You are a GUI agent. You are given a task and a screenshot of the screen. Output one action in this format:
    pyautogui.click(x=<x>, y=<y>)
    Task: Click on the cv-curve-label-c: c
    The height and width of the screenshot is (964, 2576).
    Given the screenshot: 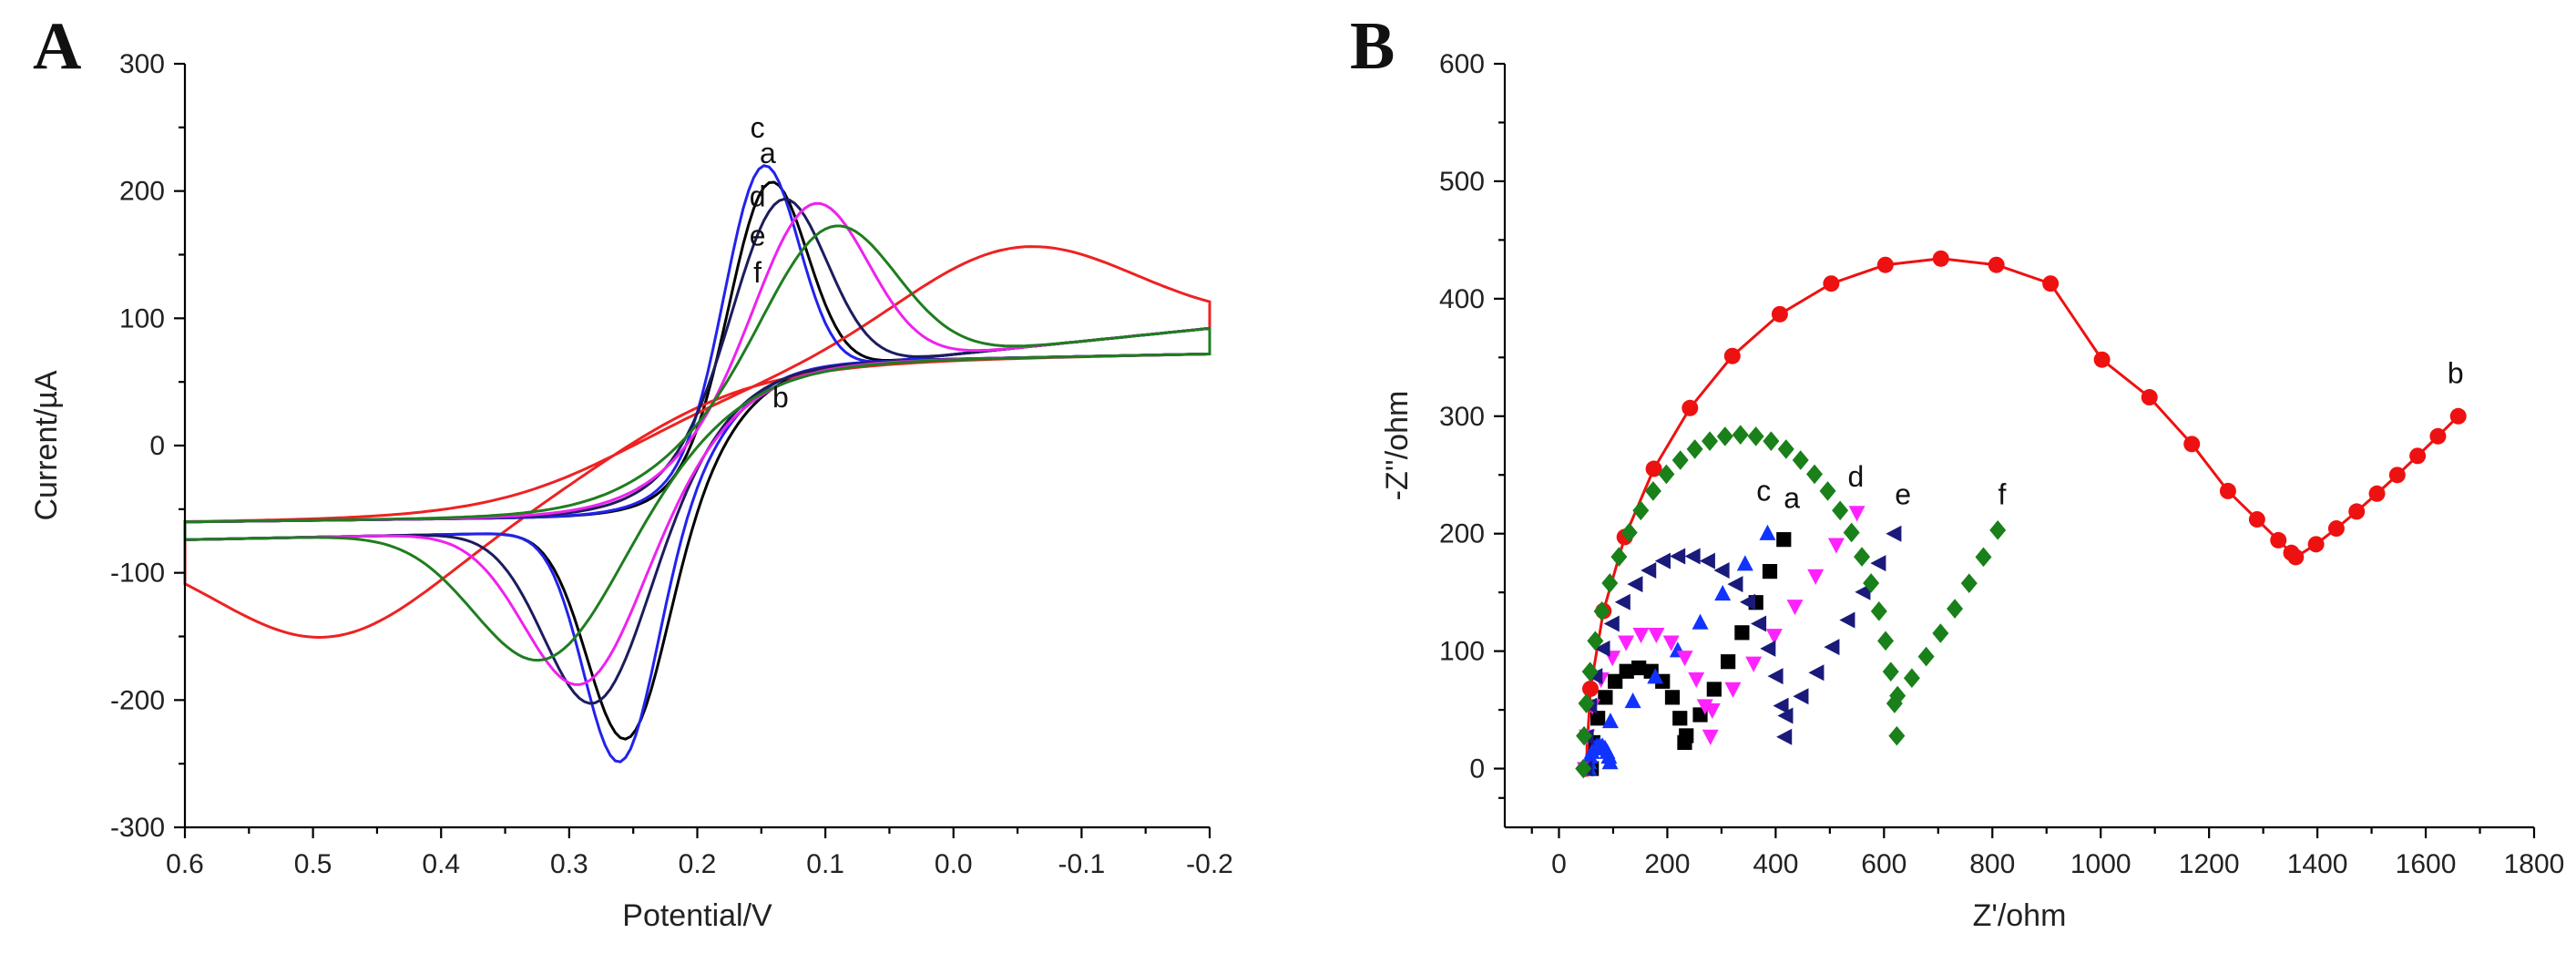 What is the action you would take?
    pyautogui.click(x=758, y=128)
    